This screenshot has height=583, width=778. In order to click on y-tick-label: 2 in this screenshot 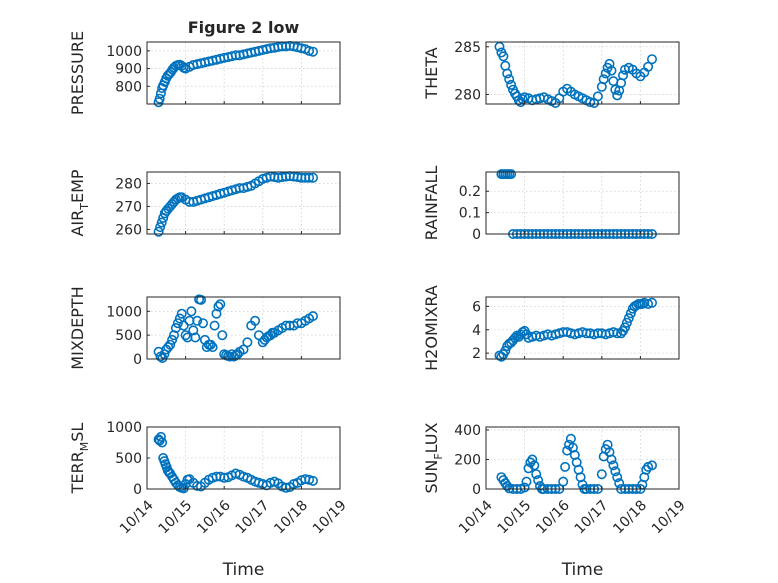, I will do `click(476, 354)`.